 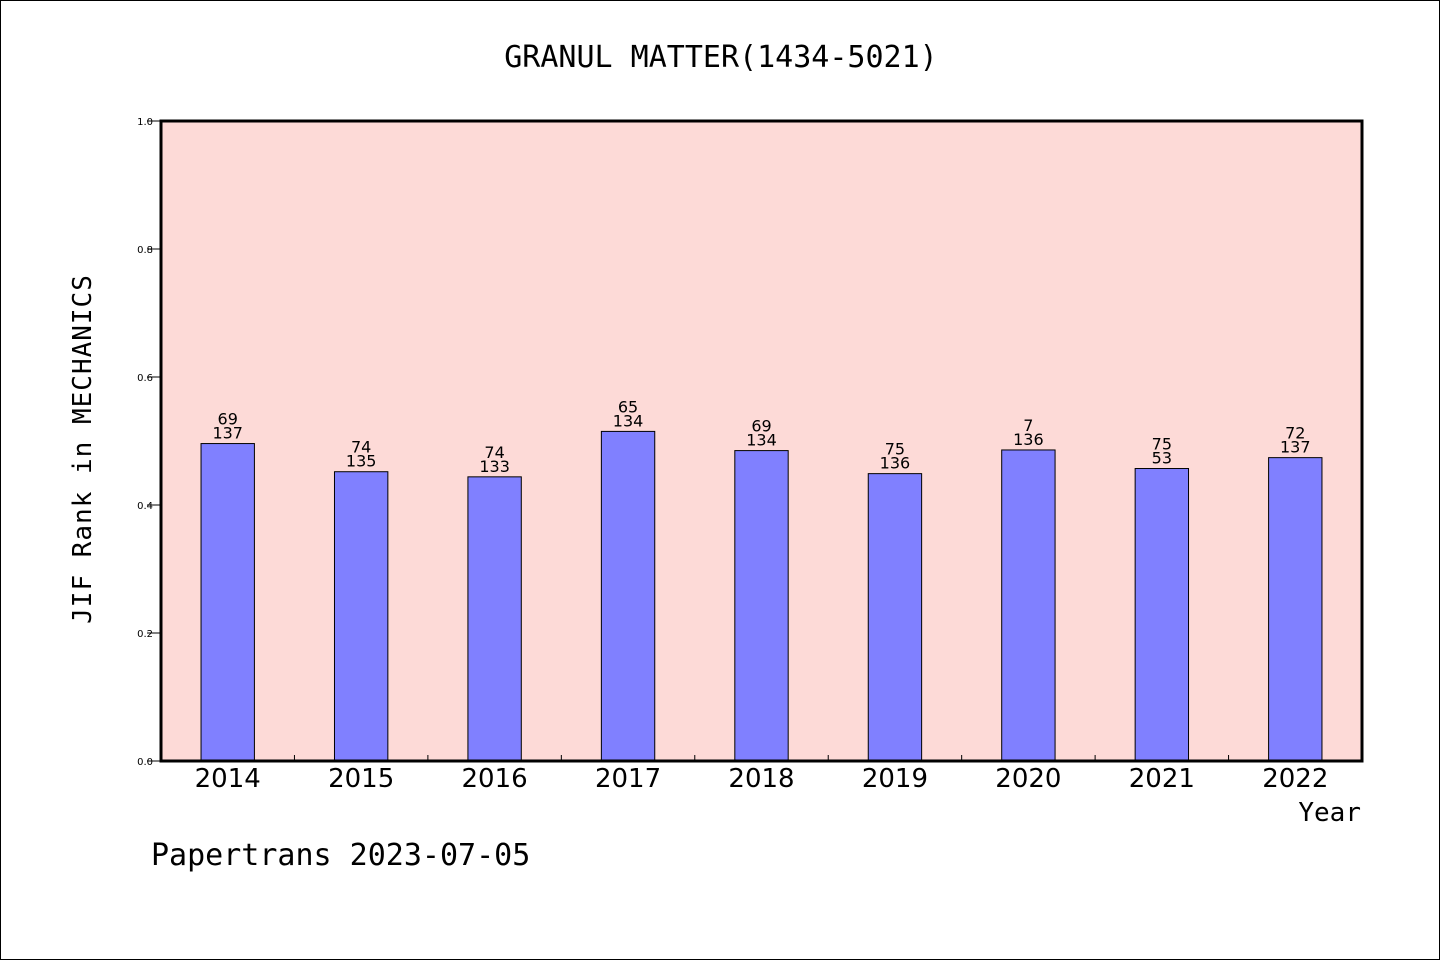 What do you see at coordinates (1295, 433) in the screenshot?
I see `bar-rank-label: 72` at bounding box center [1295, 433].